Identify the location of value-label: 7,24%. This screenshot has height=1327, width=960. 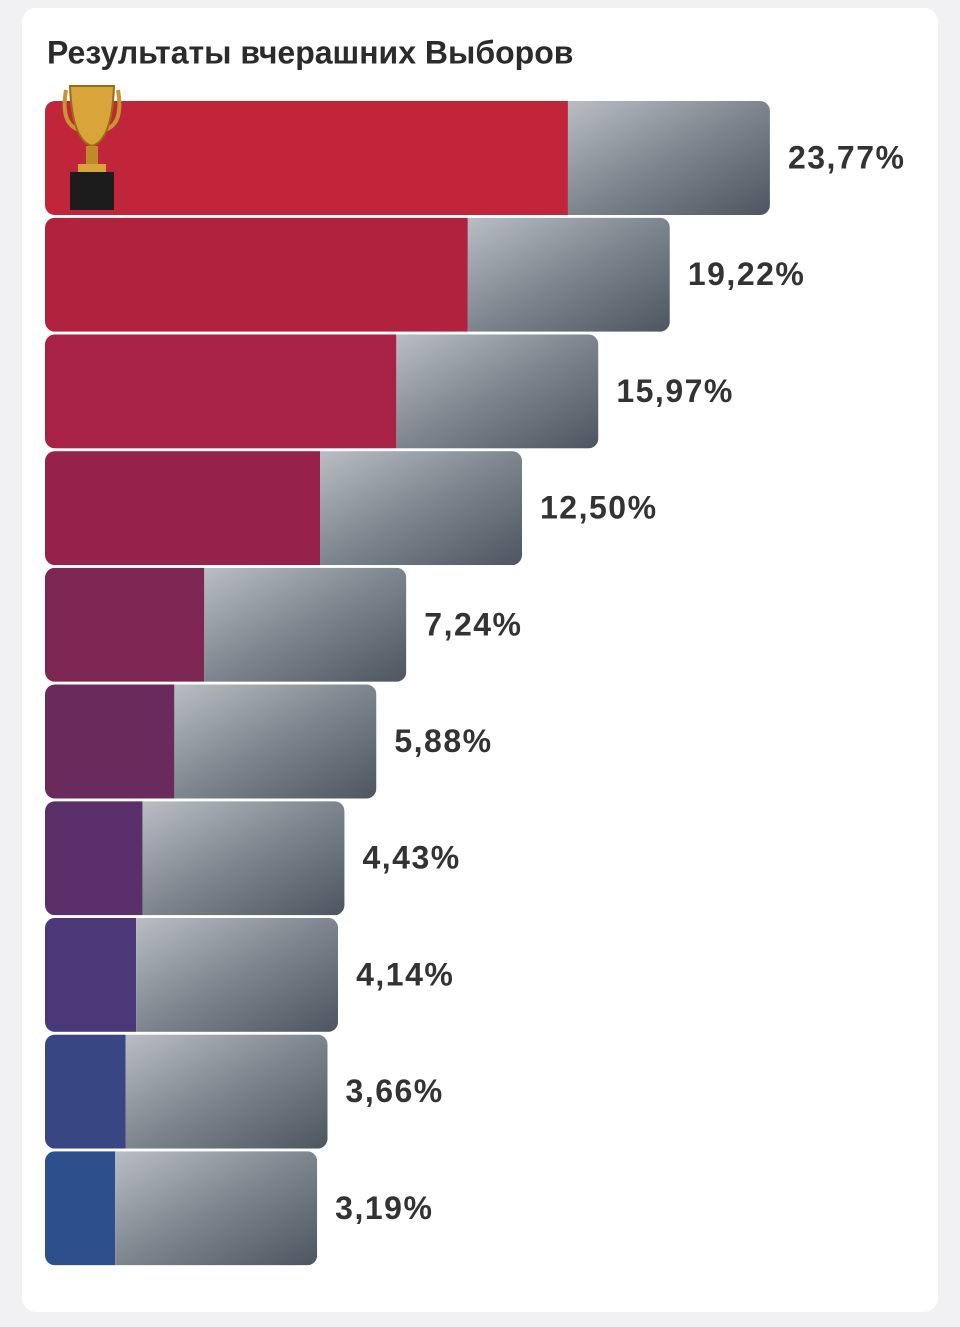
(473, 624).